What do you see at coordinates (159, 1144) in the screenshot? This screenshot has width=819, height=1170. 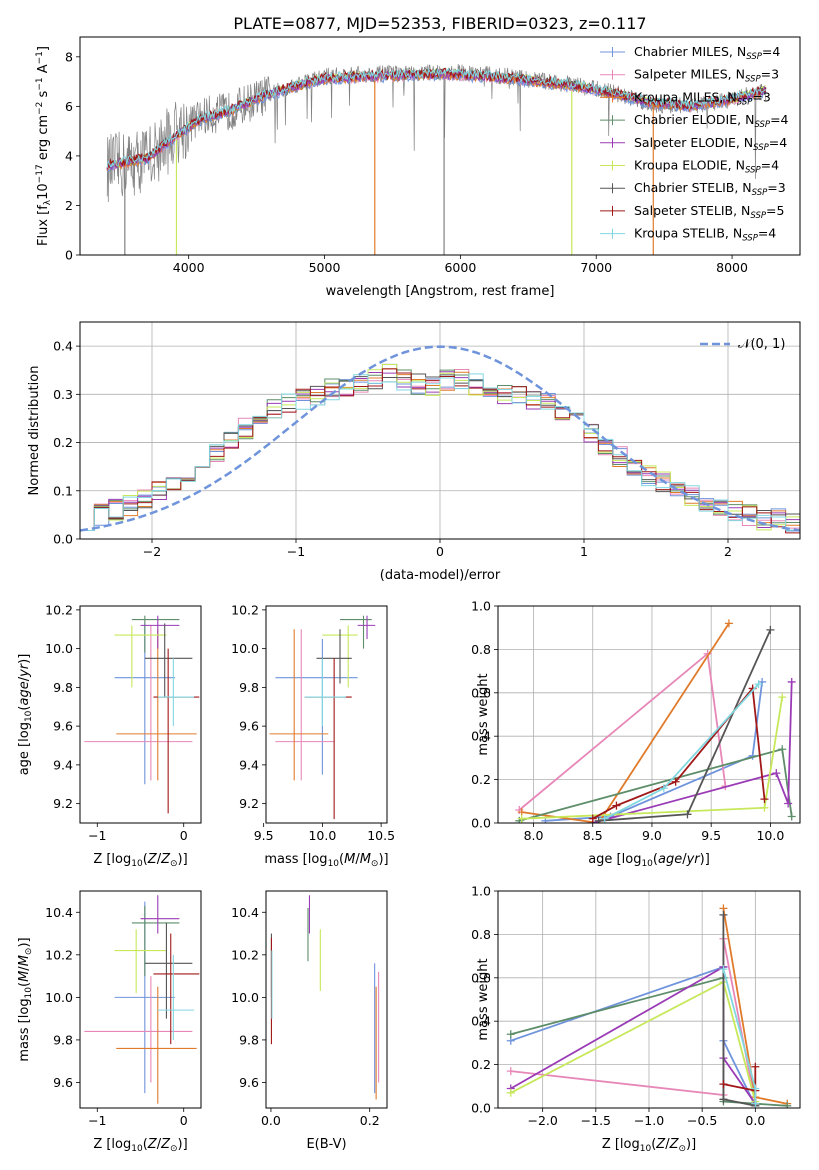 I see `x-axis-label-part: /` at bounding box center [159, 1144].